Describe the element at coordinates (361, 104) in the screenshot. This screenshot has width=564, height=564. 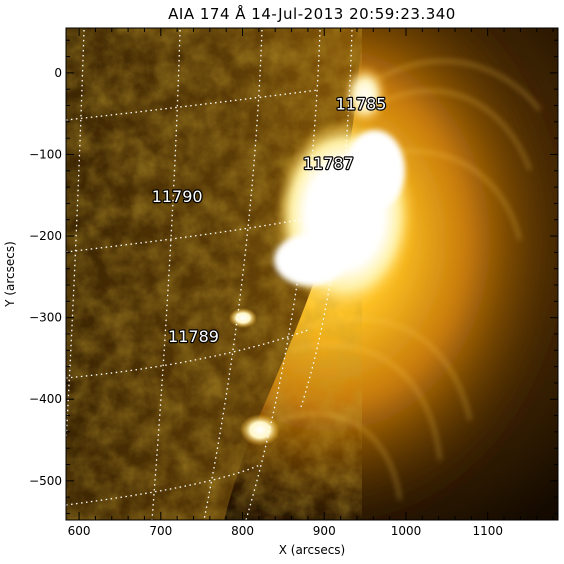
I see `active-region-label-11785: 11785` at that location.